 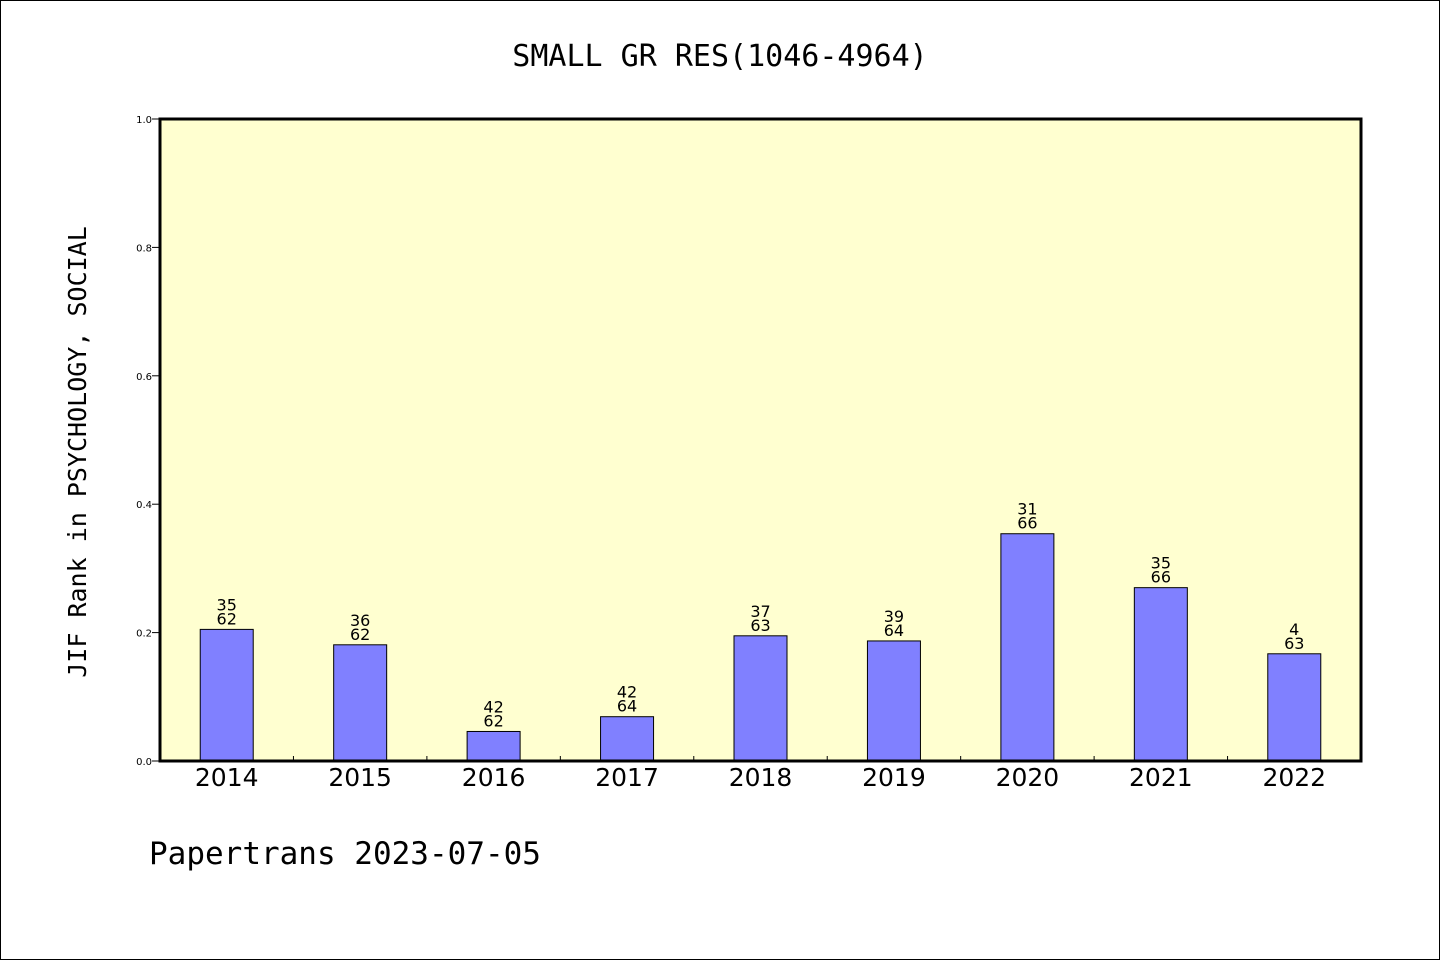 I want to click on y-axis: 0.0 0.2 0.4 0.6 0.8 1.0, so click(x=147, y=441).